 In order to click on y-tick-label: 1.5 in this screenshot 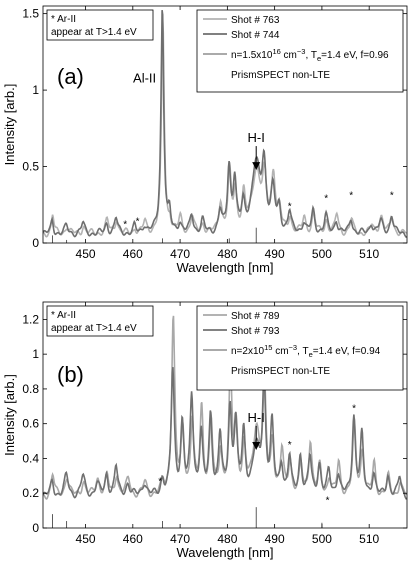, I will do `click(30, 14)`.